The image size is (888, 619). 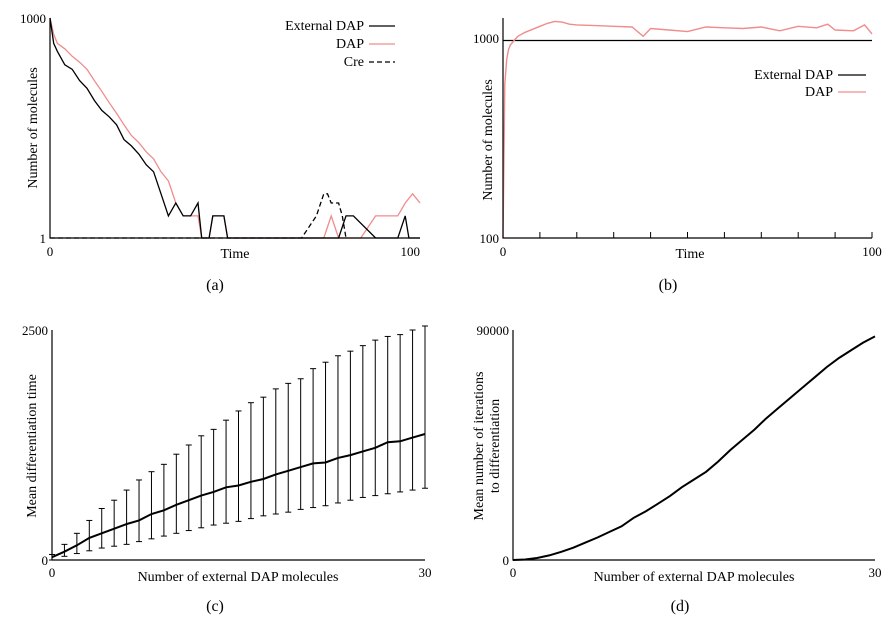 What do you see at coordinates (503, 251) in the screenshot?
I see `panel-b-x-tick-left: 0` at bounding box center [503, 251].